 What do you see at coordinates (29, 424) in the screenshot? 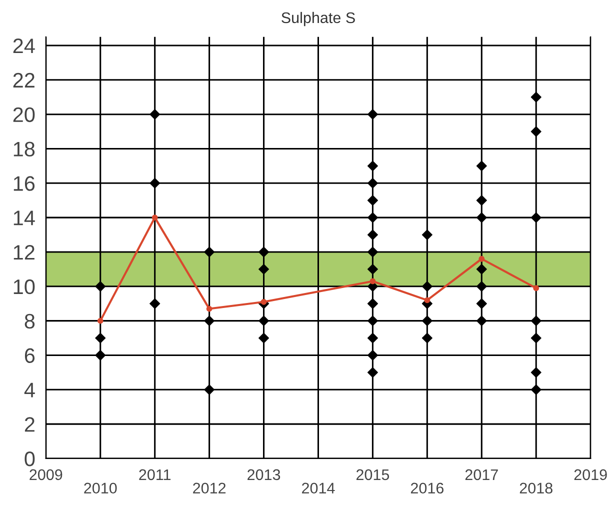
I see `y-tick-label: 2` at bounding box center [29, 424].